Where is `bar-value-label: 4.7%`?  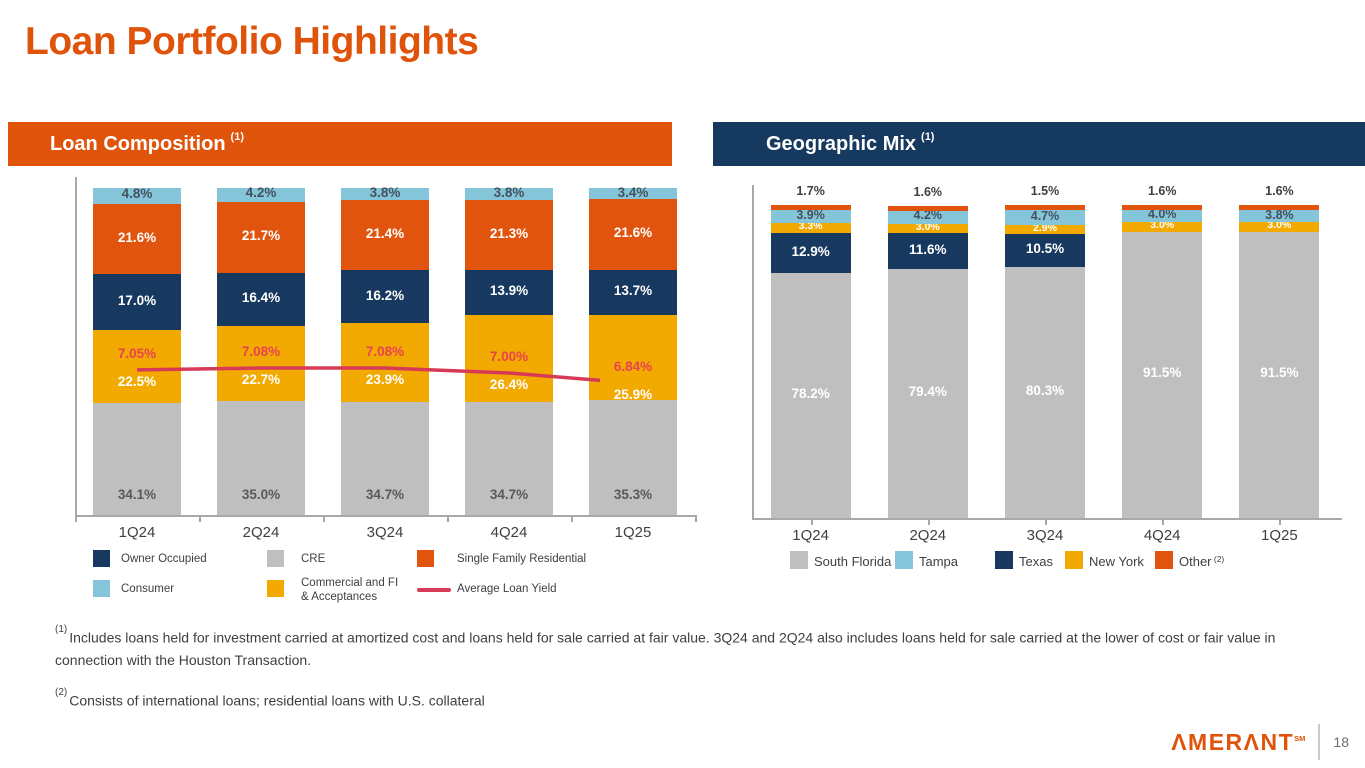 bar-value-label: 4.7% is located at coordinates (1045, 215).